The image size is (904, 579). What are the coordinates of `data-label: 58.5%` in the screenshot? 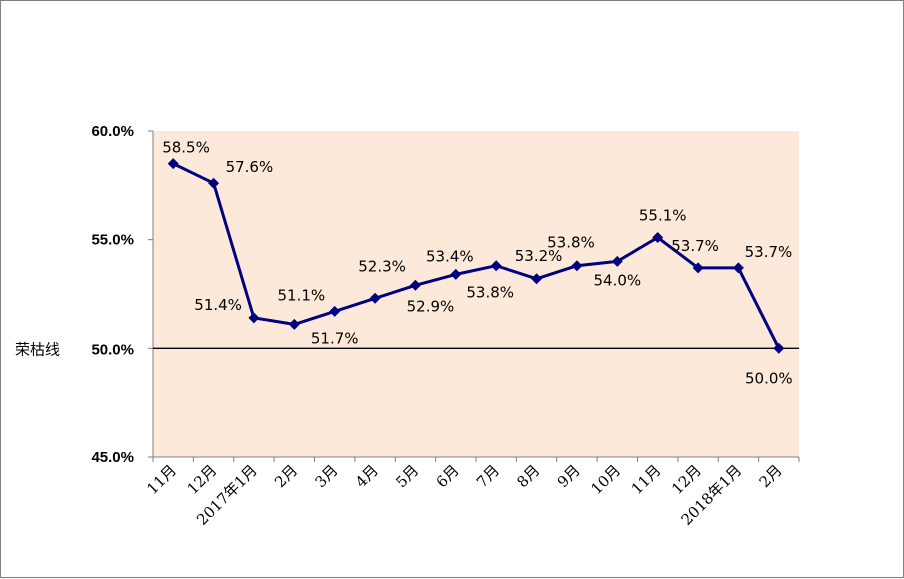 It's located at (186, 148).